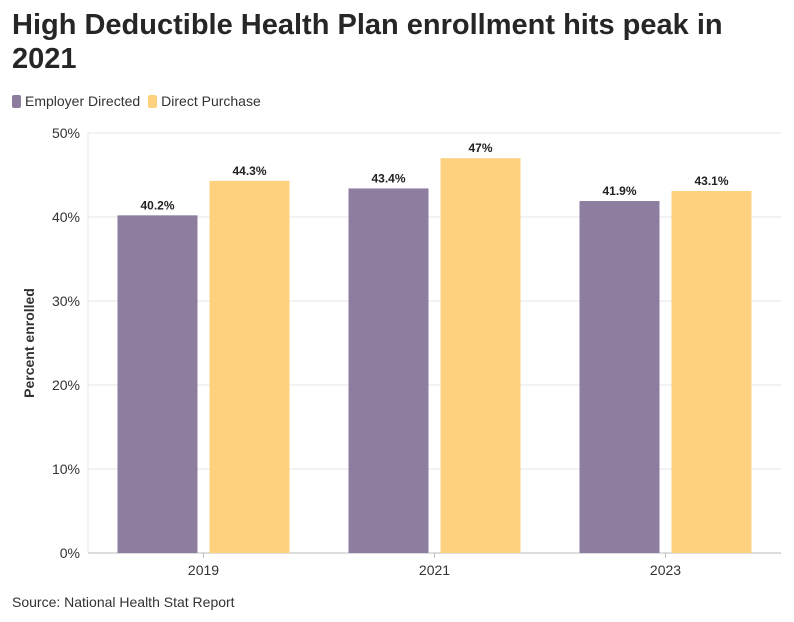 The height and width of the screenshot is (622, 794). I want to click on bar-direct-purchase-2023, so click(711, 371).